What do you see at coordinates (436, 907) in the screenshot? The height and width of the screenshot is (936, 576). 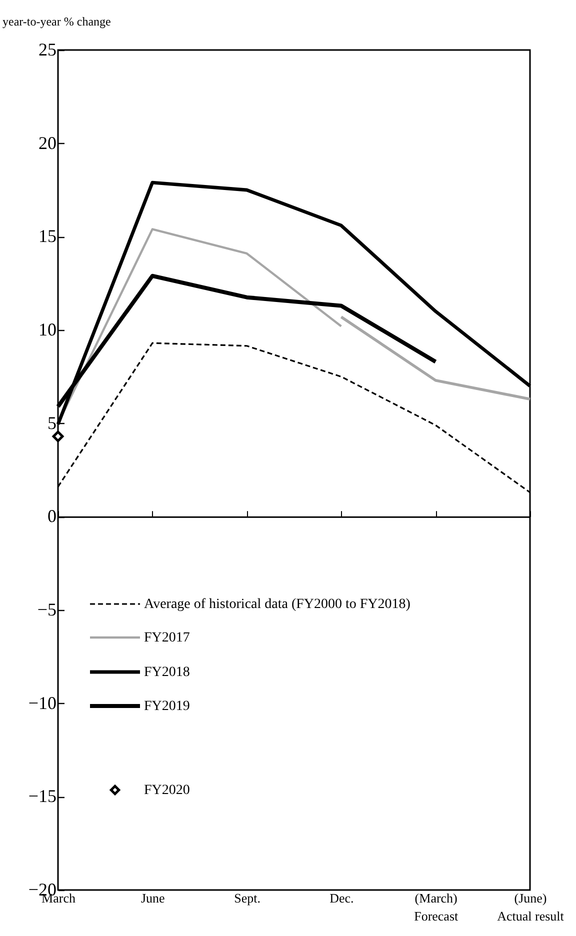 I see `x-tick-label: (March) Forecast` at bounding box center [436, 907].